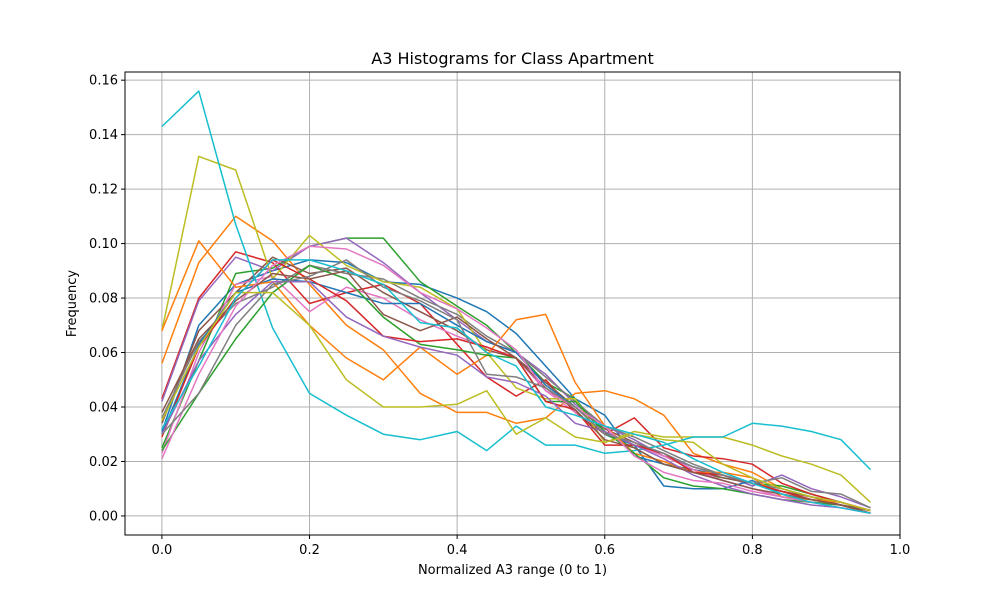 This screenshot has width=1000, height=600. Describe the element at coordinates (103, 462) in the screenshot. I see `y-tick-label: 0.02` at that location.